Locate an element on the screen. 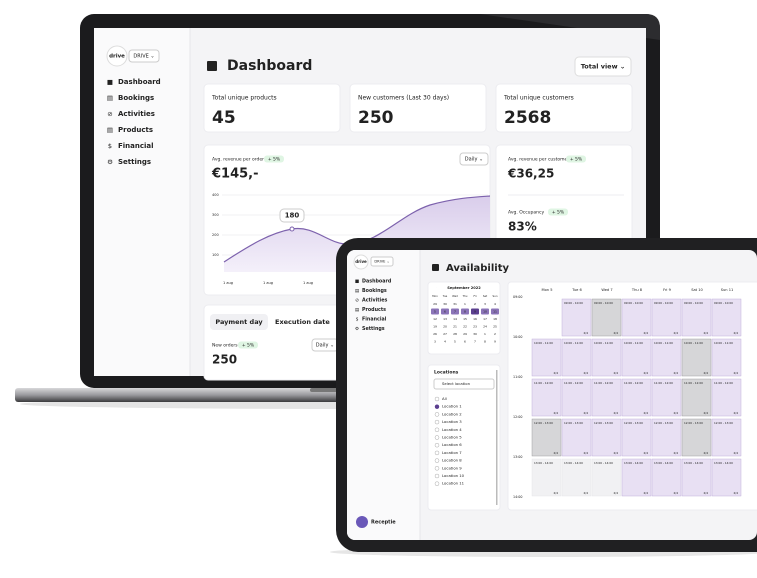  view-button-text: Total view ⌄ is located at coordinates (603, 67).